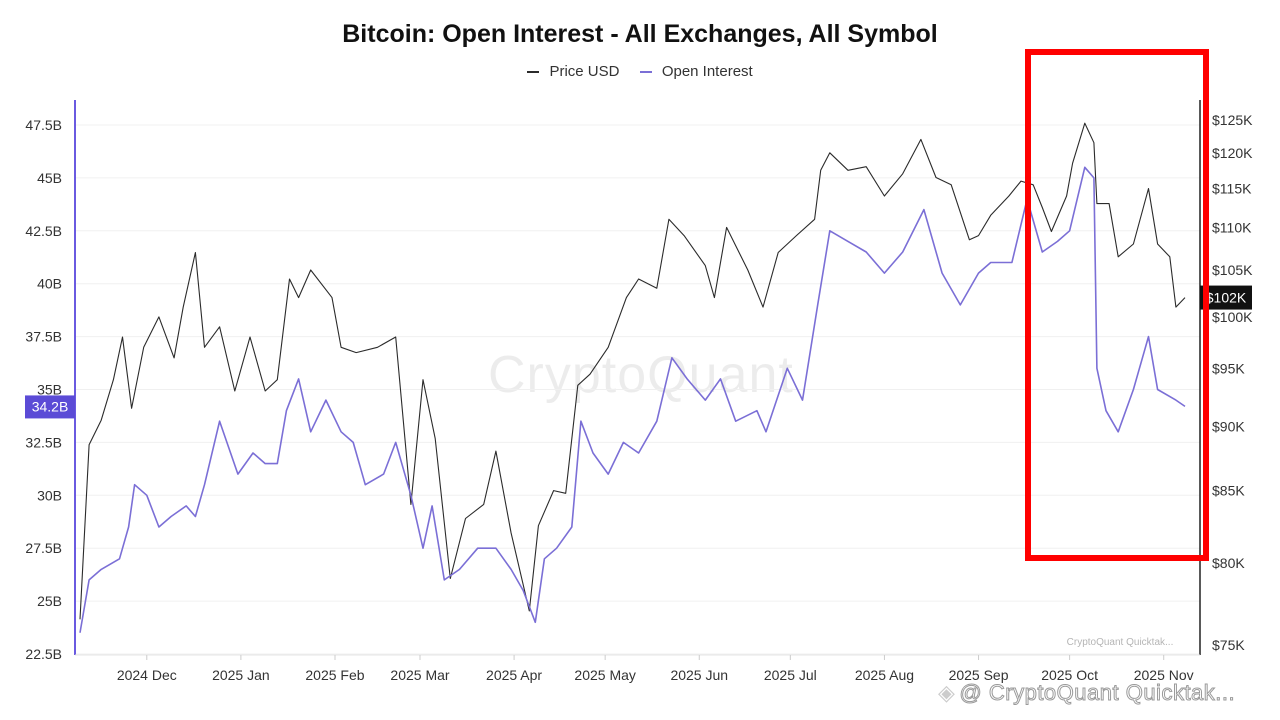 This screenshot has width=1280, height=720. What do you see at coordinates (49, 495) in the screenshot?
I see `left-tick-label: 30B` at bounding box center [49, 495].